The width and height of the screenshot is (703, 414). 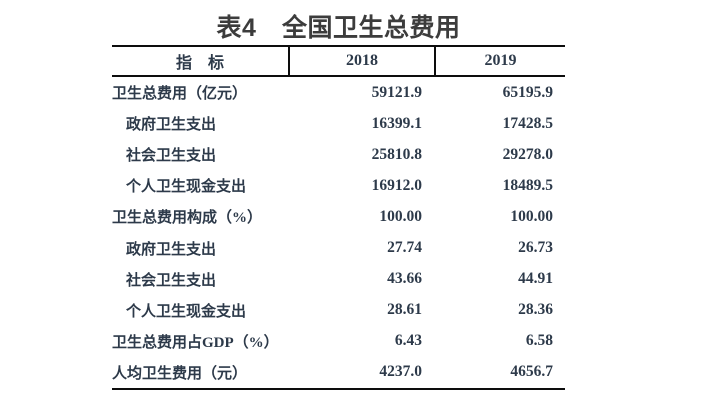 What do you see at coordinates (400, 372) in the screenshot?
I see `row-value-2018: 4237.0` at bounding box center [400, 372].